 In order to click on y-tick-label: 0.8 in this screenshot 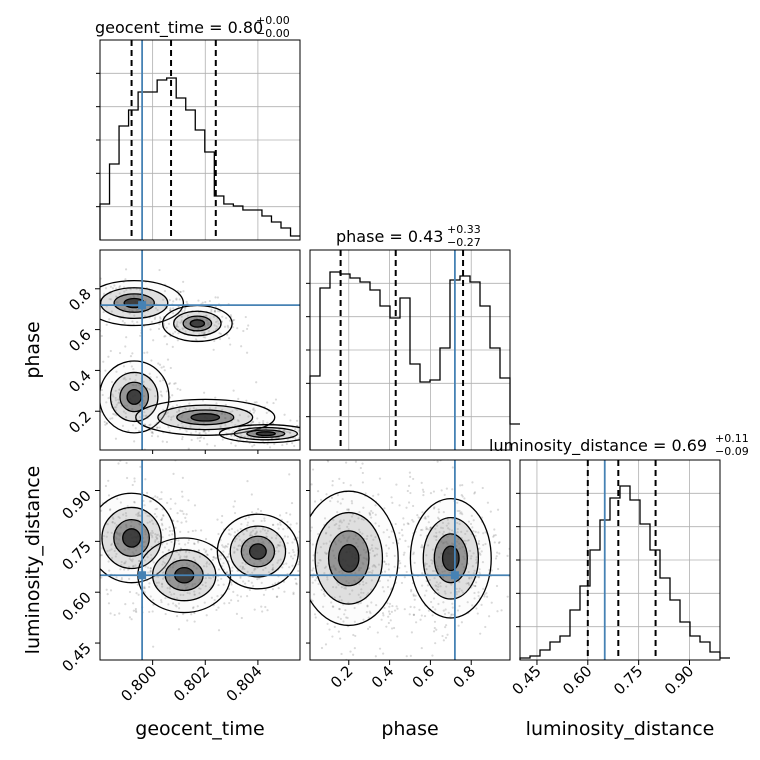, I will do `click(80, 300)`.